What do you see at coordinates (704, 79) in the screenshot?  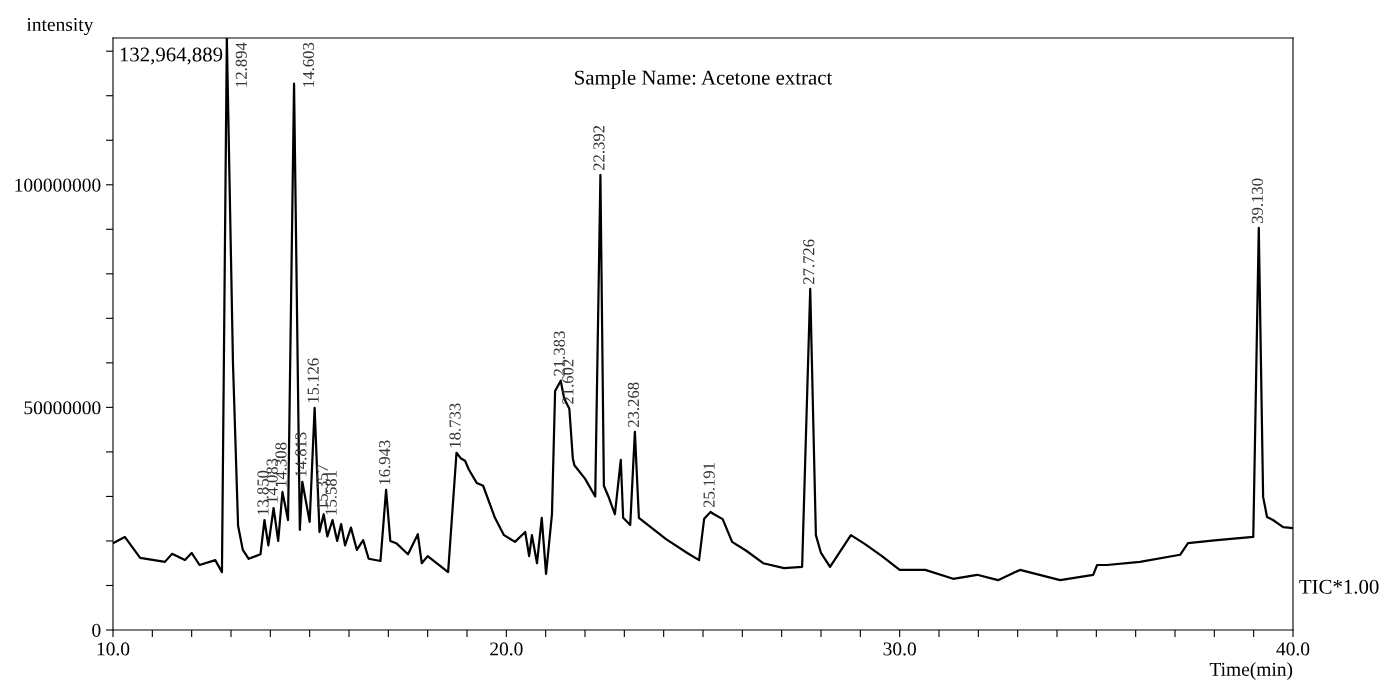 I see `text: Sample Name: Acetone extract` at bounding box center [704, 79].